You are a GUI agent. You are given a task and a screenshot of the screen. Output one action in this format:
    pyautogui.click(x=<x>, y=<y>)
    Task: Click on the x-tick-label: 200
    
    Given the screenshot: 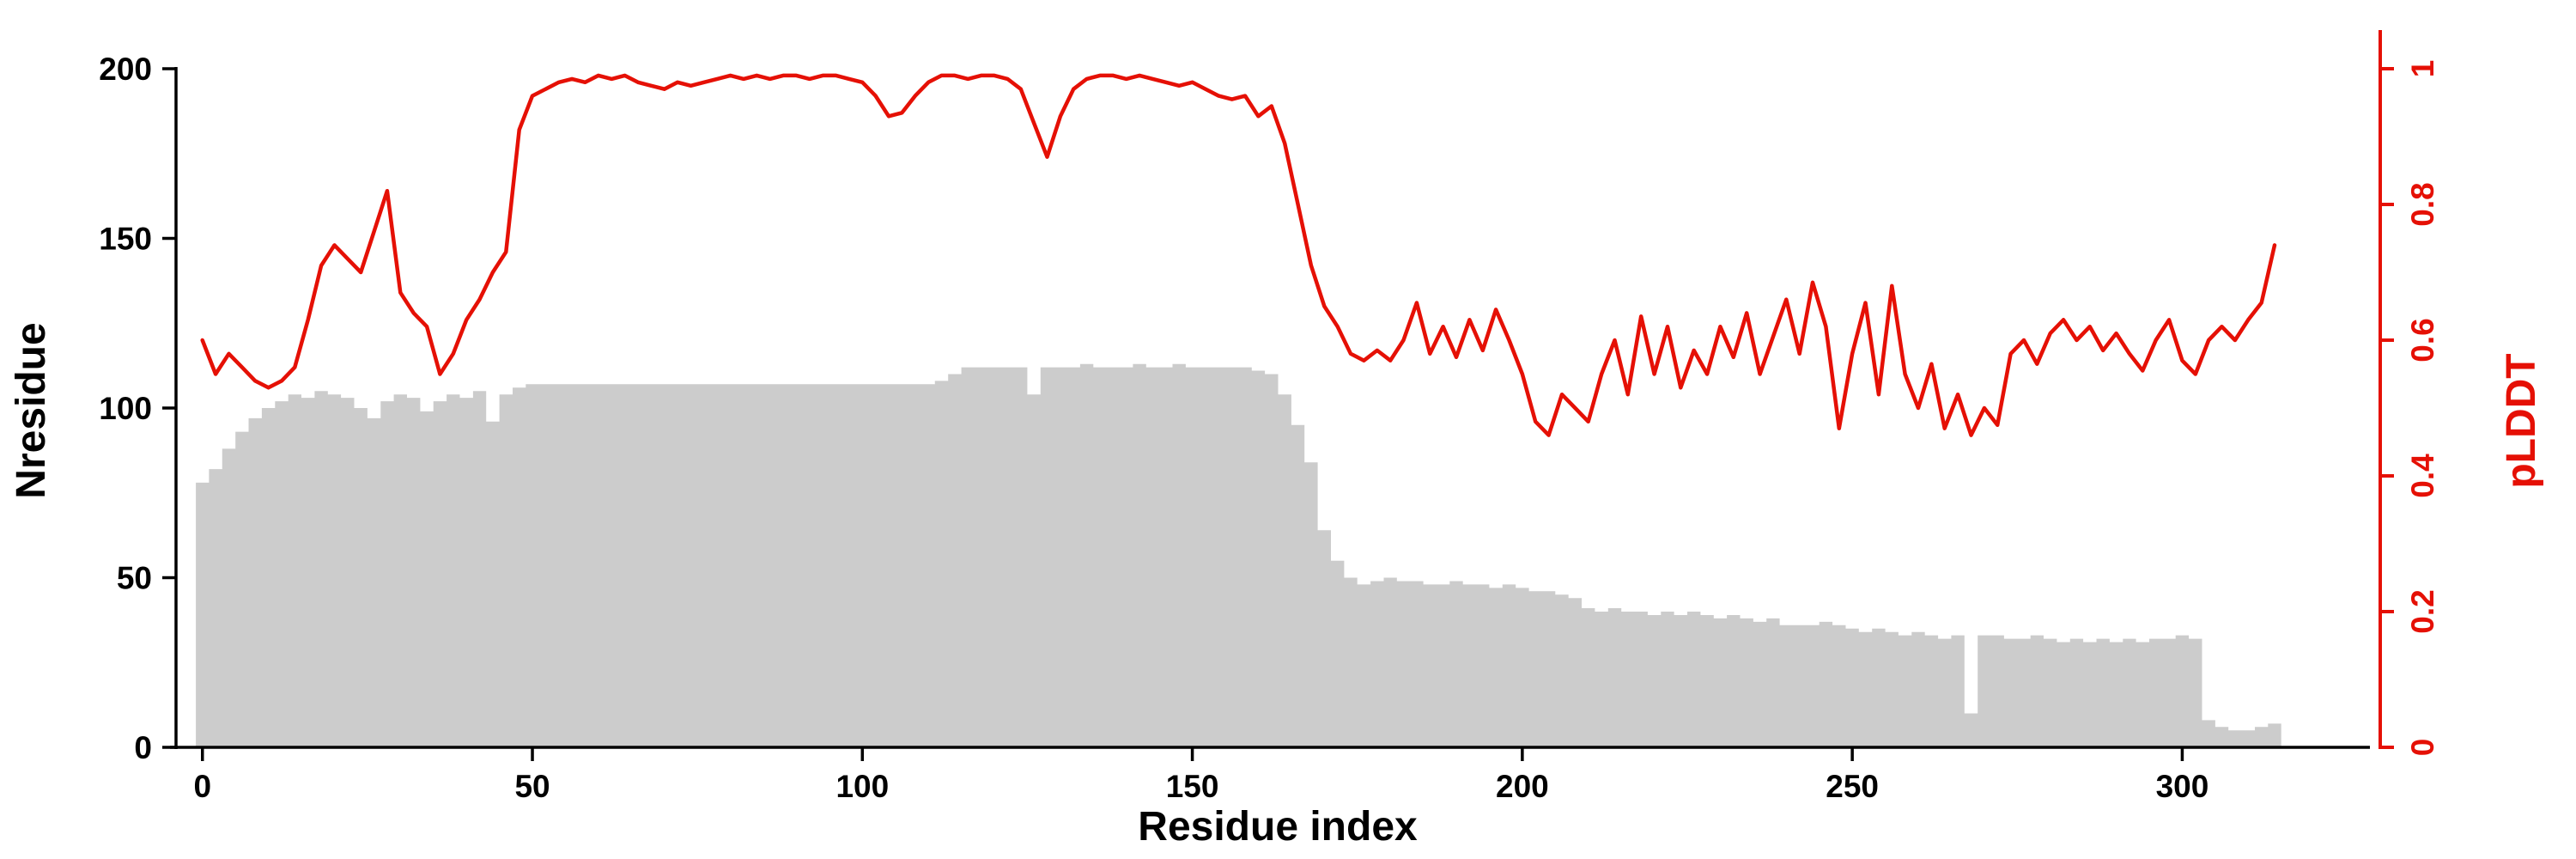 What is the action you would take?
    pyautogui.click(x=1522, y=786)
    